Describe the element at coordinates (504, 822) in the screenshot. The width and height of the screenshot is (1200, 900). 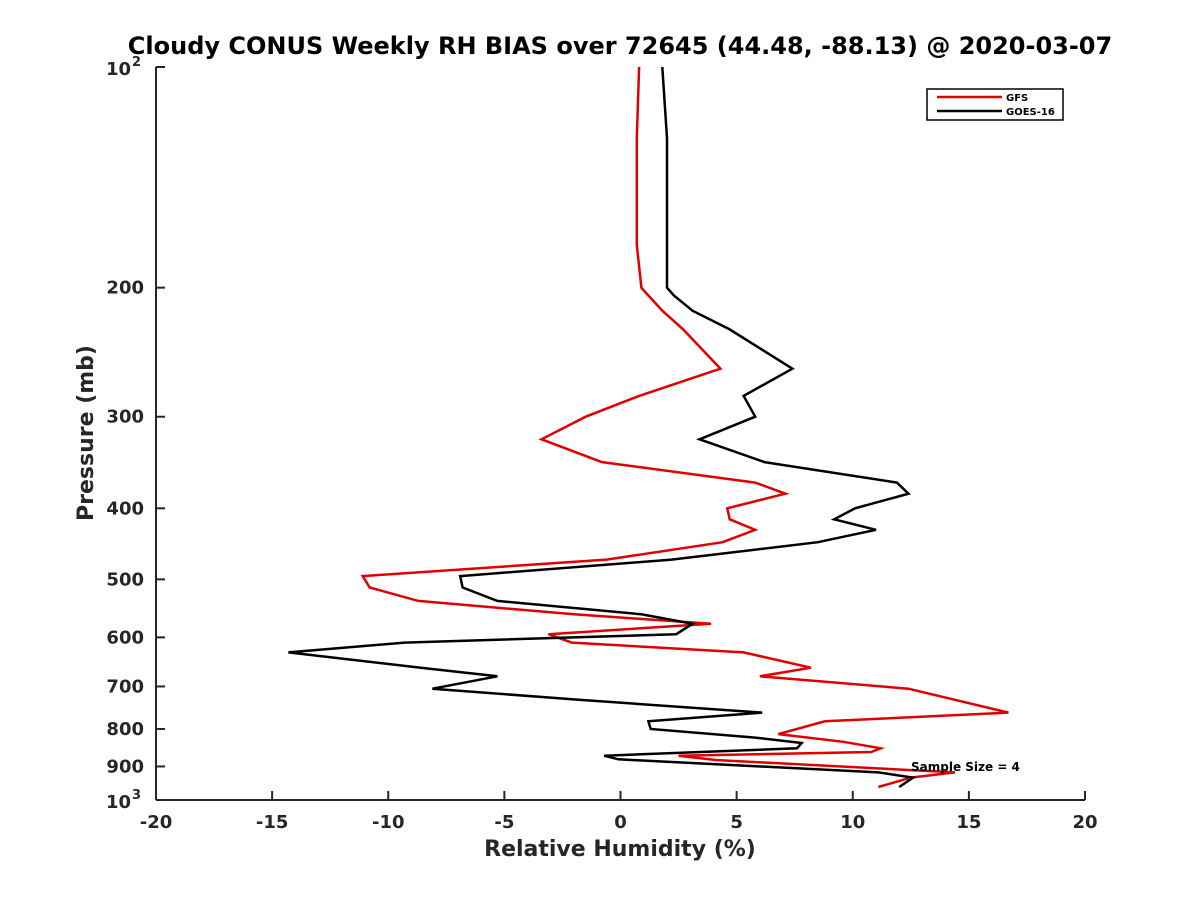
I see `x-tick-label: -5` at that location.